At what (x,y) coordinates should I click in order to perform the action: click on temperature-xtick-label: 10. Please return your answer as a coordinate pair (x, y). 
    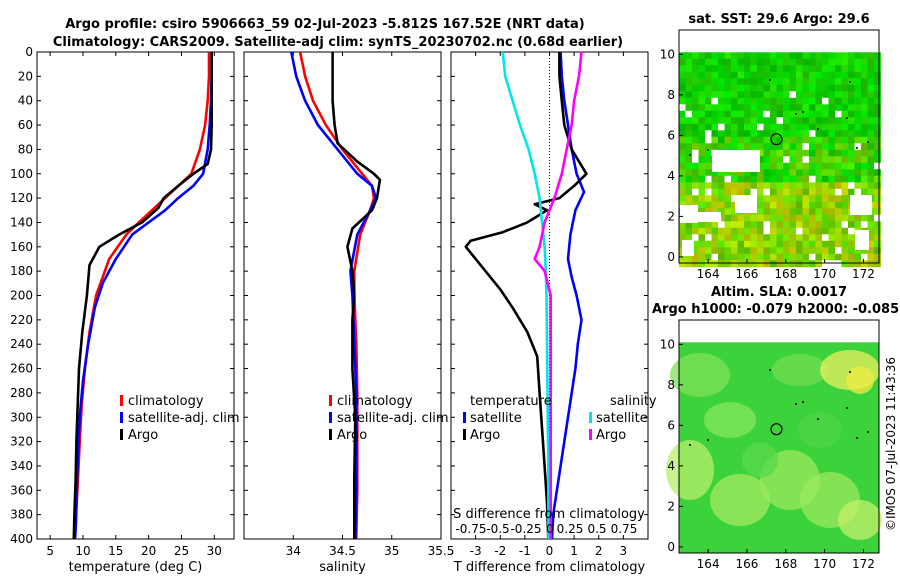
    Looking at the image, I should click on (82, 551).